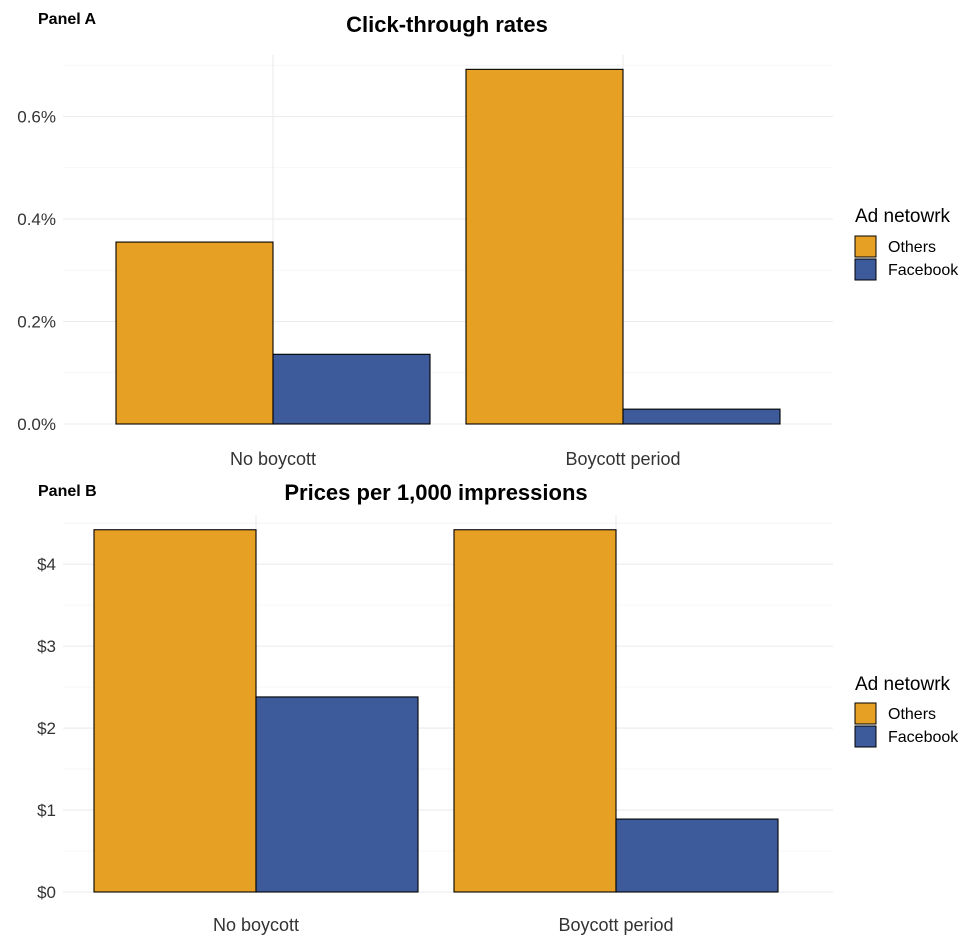 This screenshot has width=968, height=939. What do you see at coordinates (447, 24) in the screenshot?
I see `panel-a-title: Click-through rates` at bounding box center [447, 24].